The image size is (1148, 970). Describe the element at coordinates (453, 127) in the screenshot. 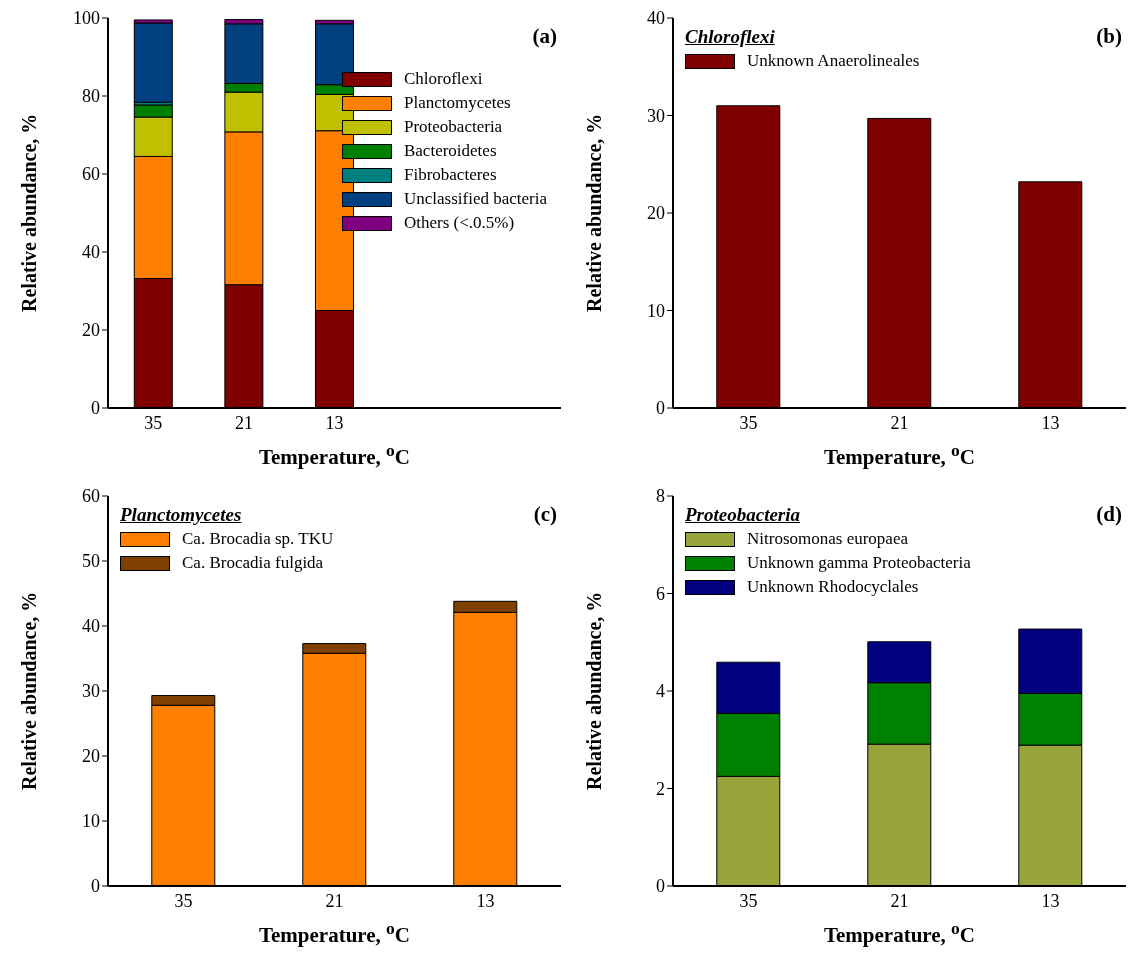

I see `legend-label: Proteobacteria` at that location.